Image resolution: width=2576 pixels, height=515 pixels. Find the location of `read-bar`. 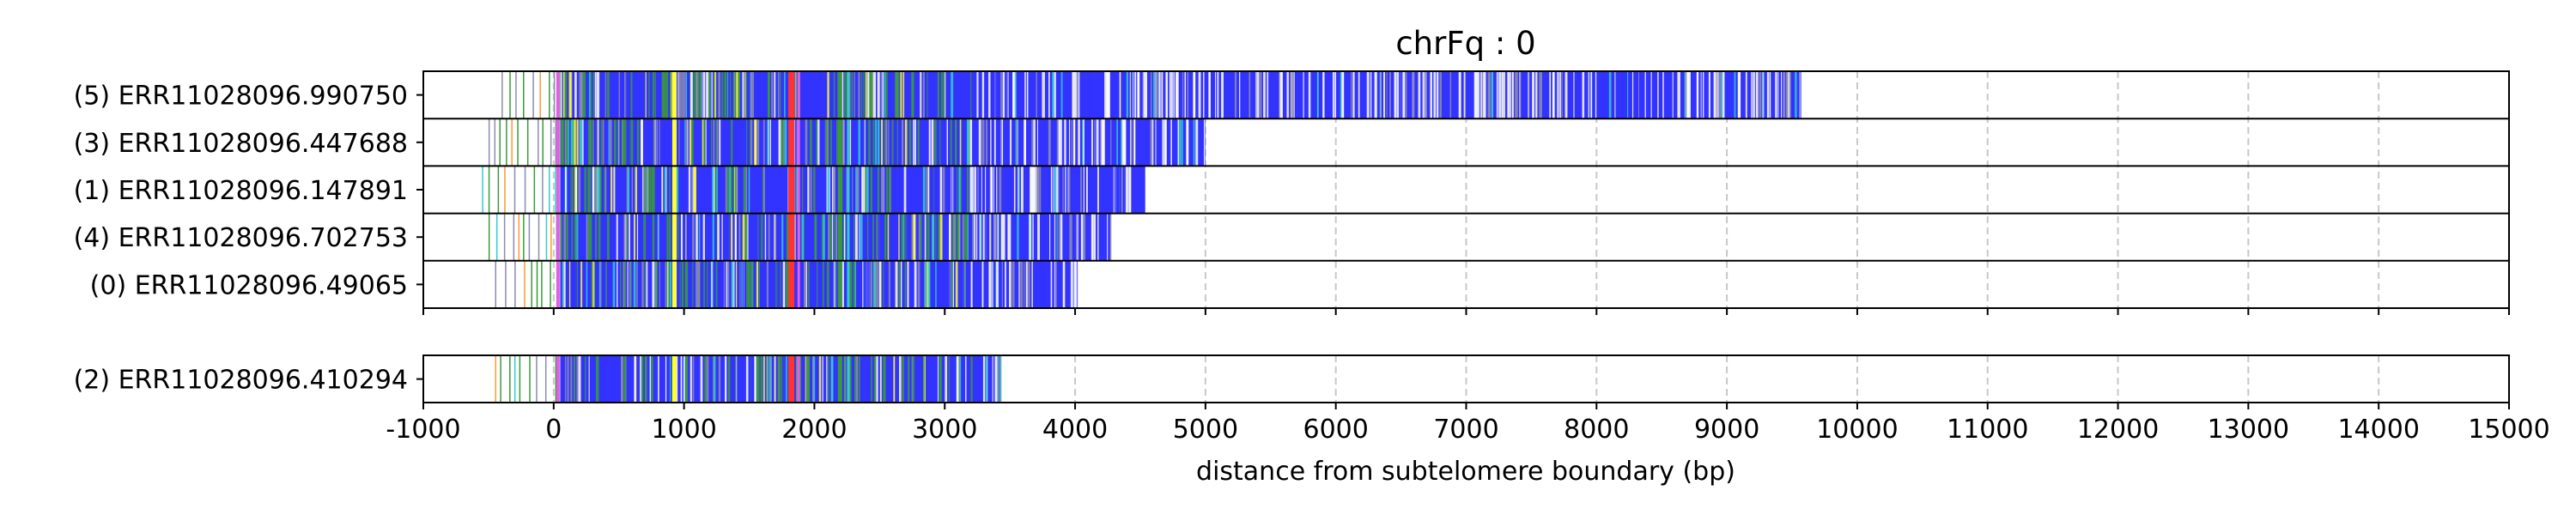

read-bar is located at coordinates (748, 379).